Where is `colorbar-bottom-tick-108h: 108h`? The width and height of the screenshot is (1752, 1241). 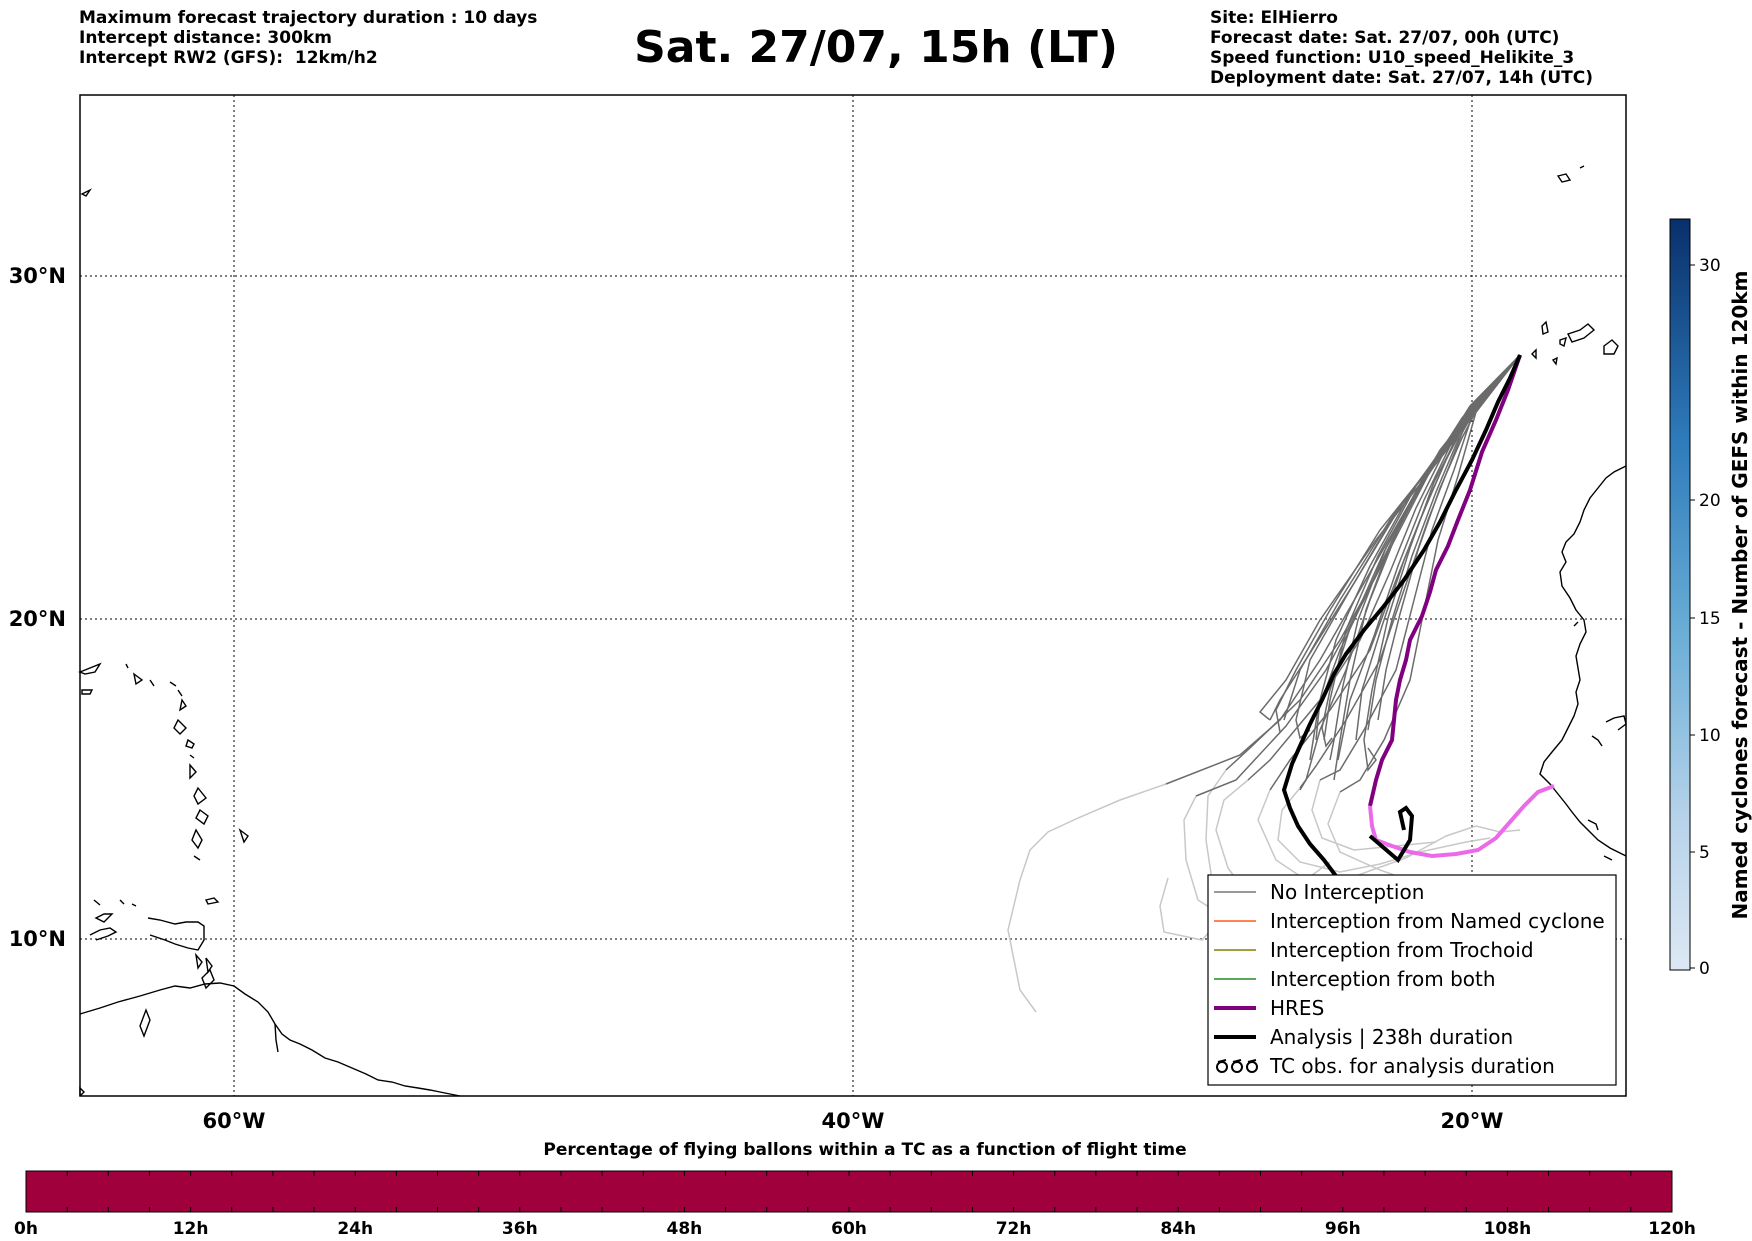
colorbar-bottom-tick-108h: 108h is located at coordinates (1508, 1229).